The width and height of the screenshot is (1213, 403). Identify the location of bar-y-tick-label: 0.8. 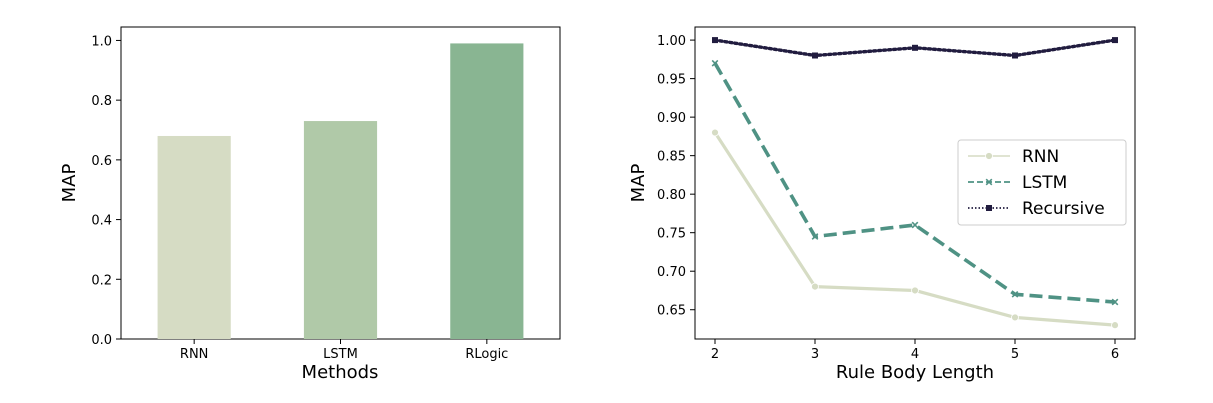
(101, 101).